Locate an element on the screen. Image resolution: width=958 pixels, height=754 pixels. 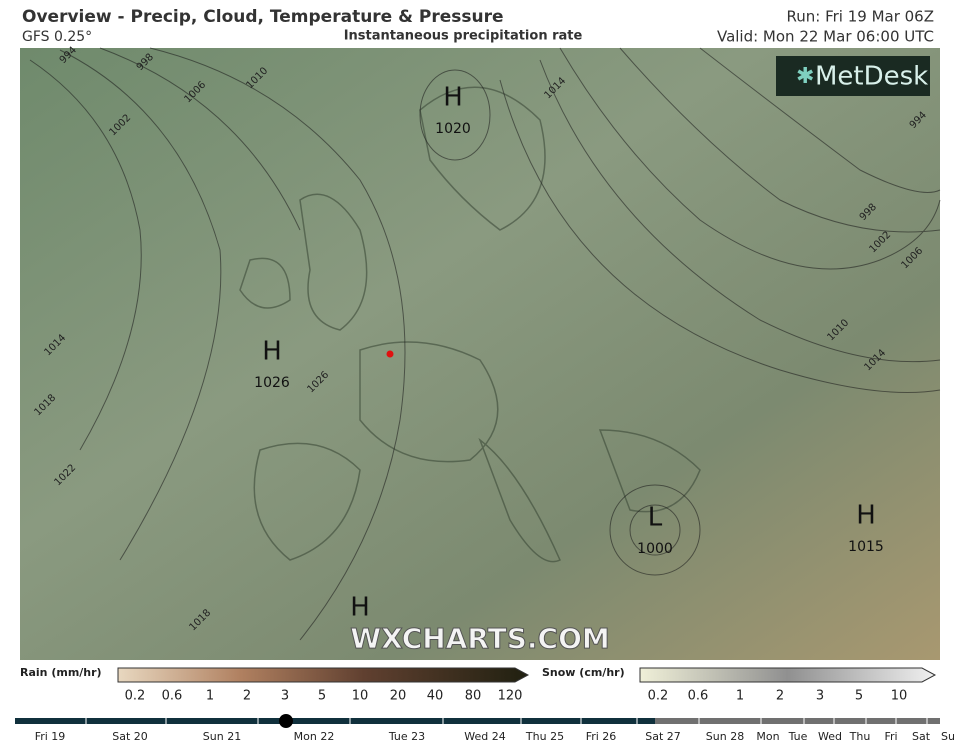
rain-label: 2 is located at coordinates (247, 696).